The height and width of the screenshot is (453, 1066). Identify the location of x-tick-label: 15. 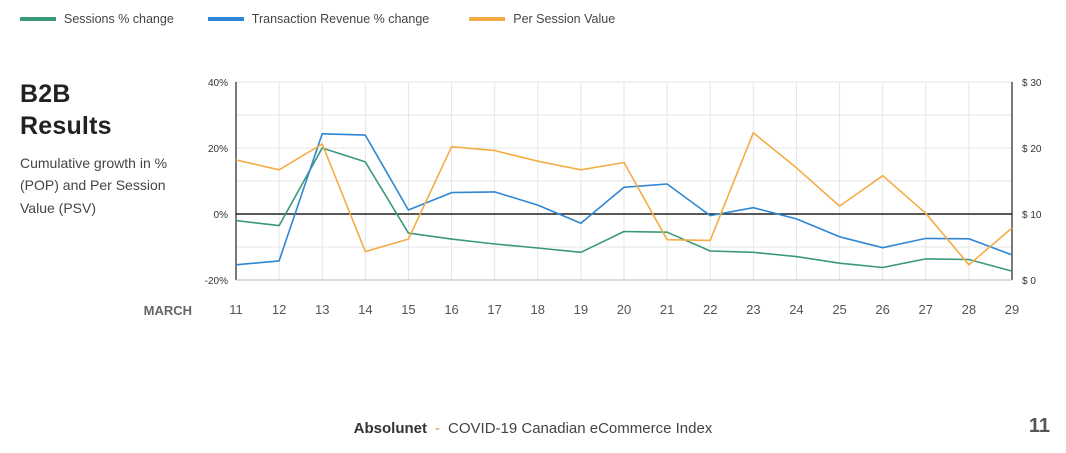
(408, 309).